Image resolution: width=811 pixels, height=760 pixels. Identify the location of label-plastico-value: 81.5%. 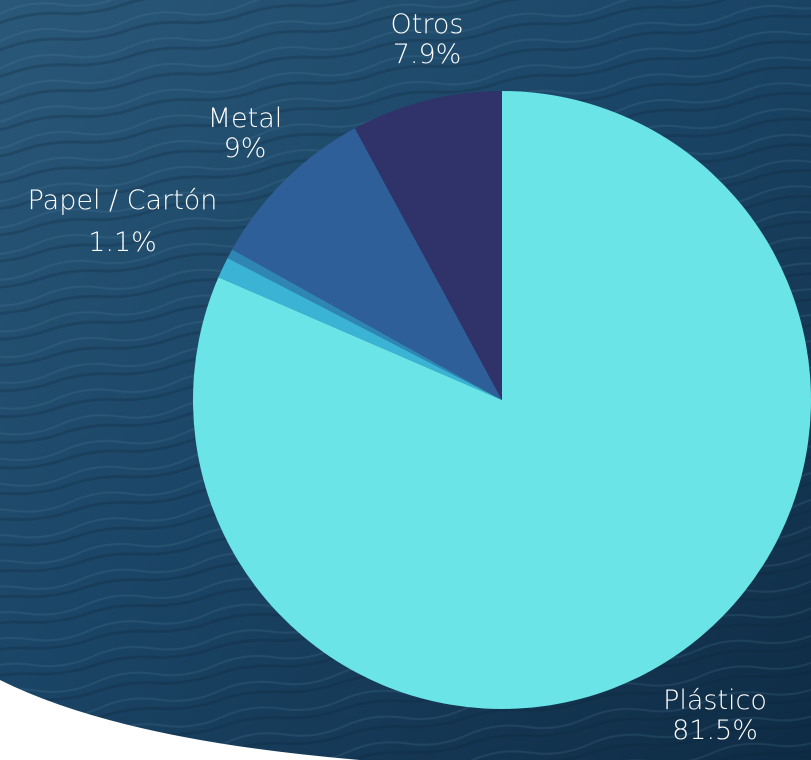
(715, 730).